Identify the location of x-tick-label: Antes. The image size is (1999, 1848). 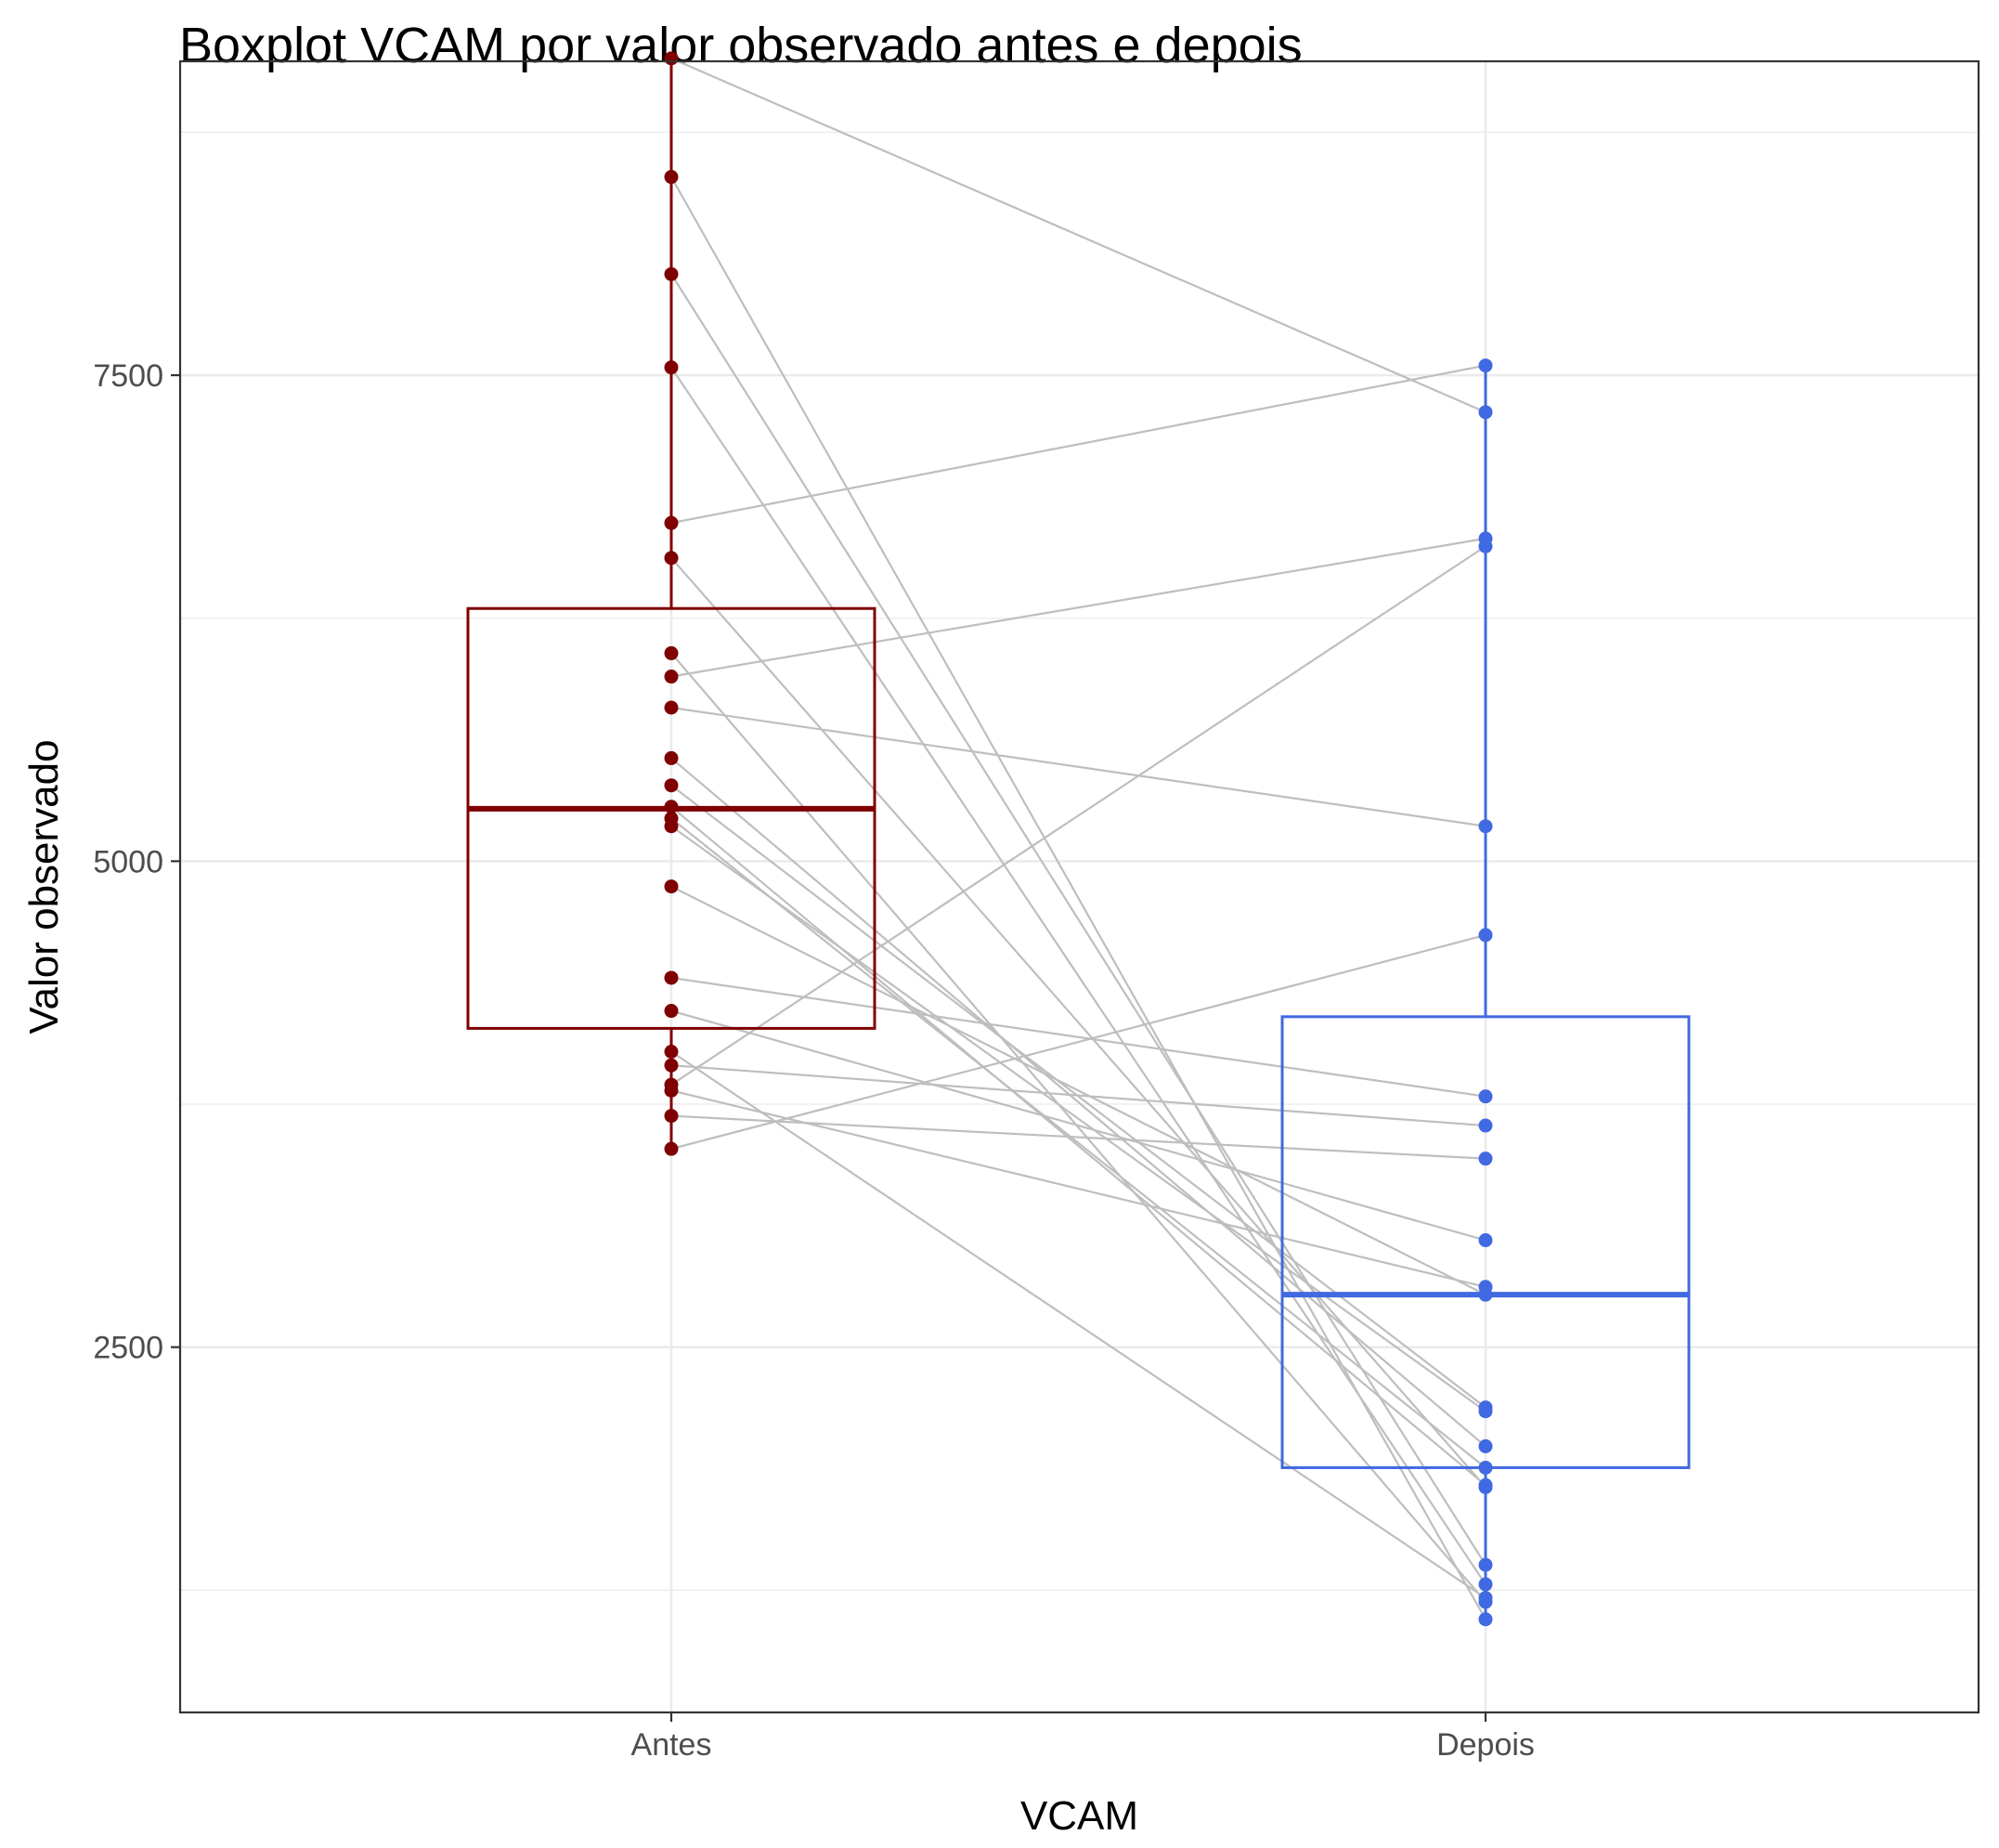
(671, 1745).